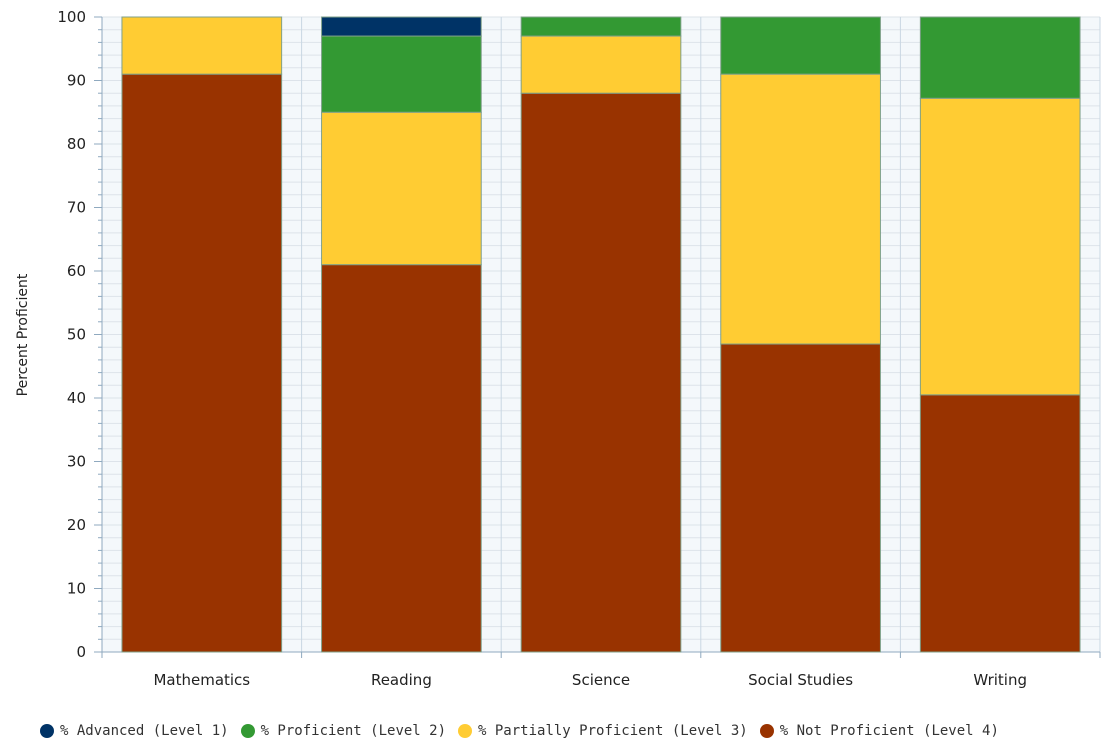 The width and height of the screenshot is (1116, 743). What do you see at coordinates (81, 652) in the screenshot?
I see `y-tick-label: 0` at bounding box center [81, 652].